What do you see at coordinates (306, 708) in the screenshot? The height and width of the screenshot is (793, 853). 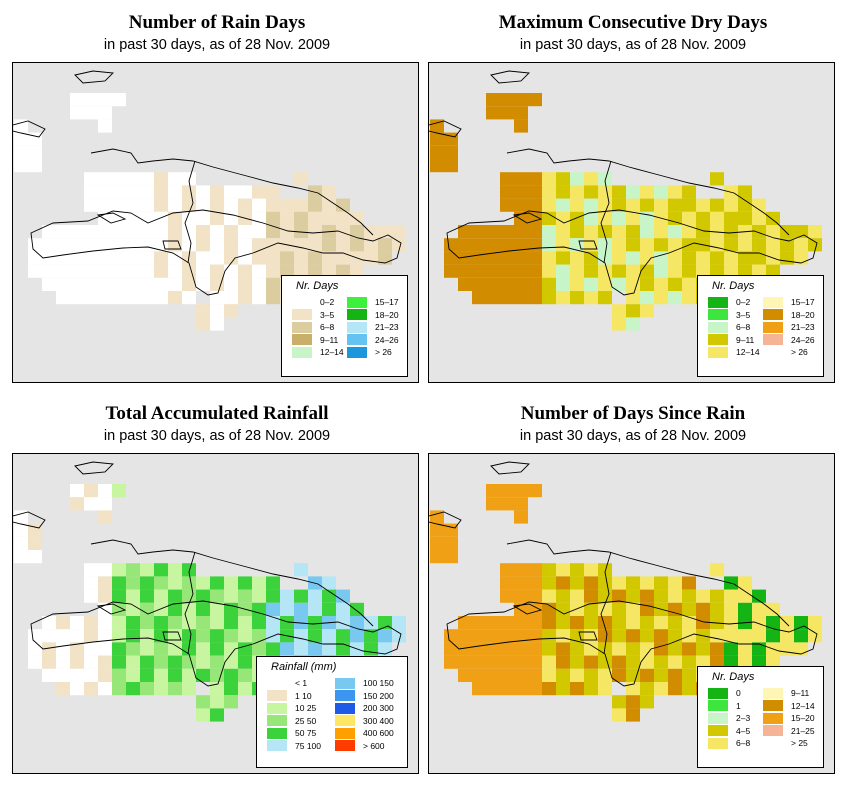 I see `legend-label: 10 25` at bounding box center [306, 708].